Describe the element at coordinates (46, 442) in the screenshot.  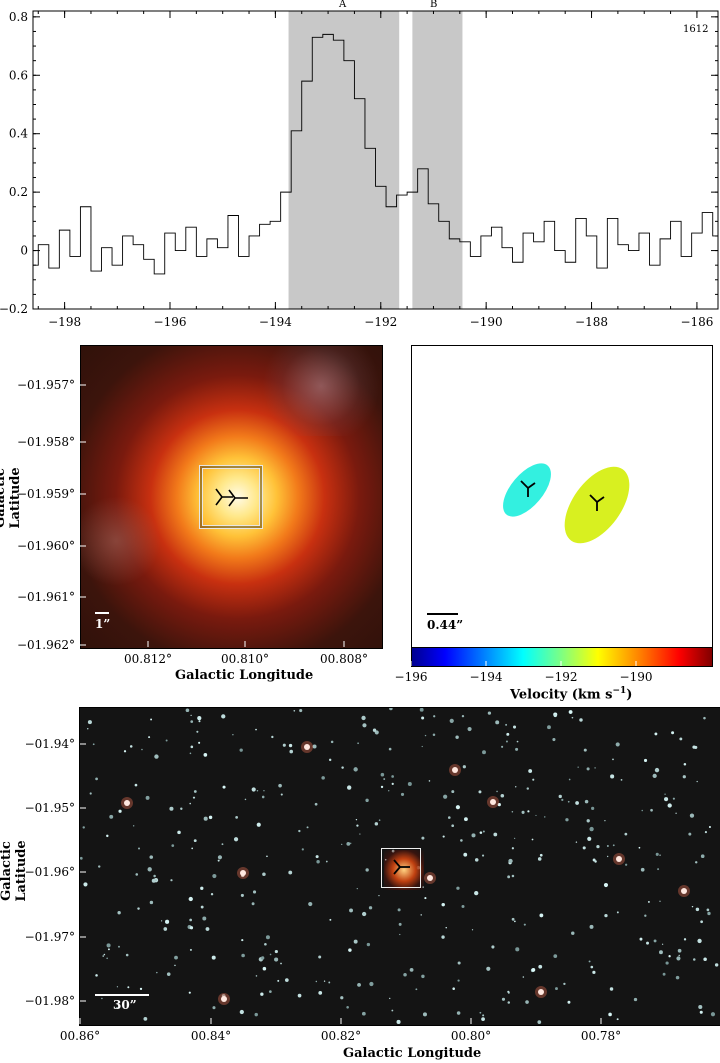
I see `y-tick-label: −01.958°` at that location.